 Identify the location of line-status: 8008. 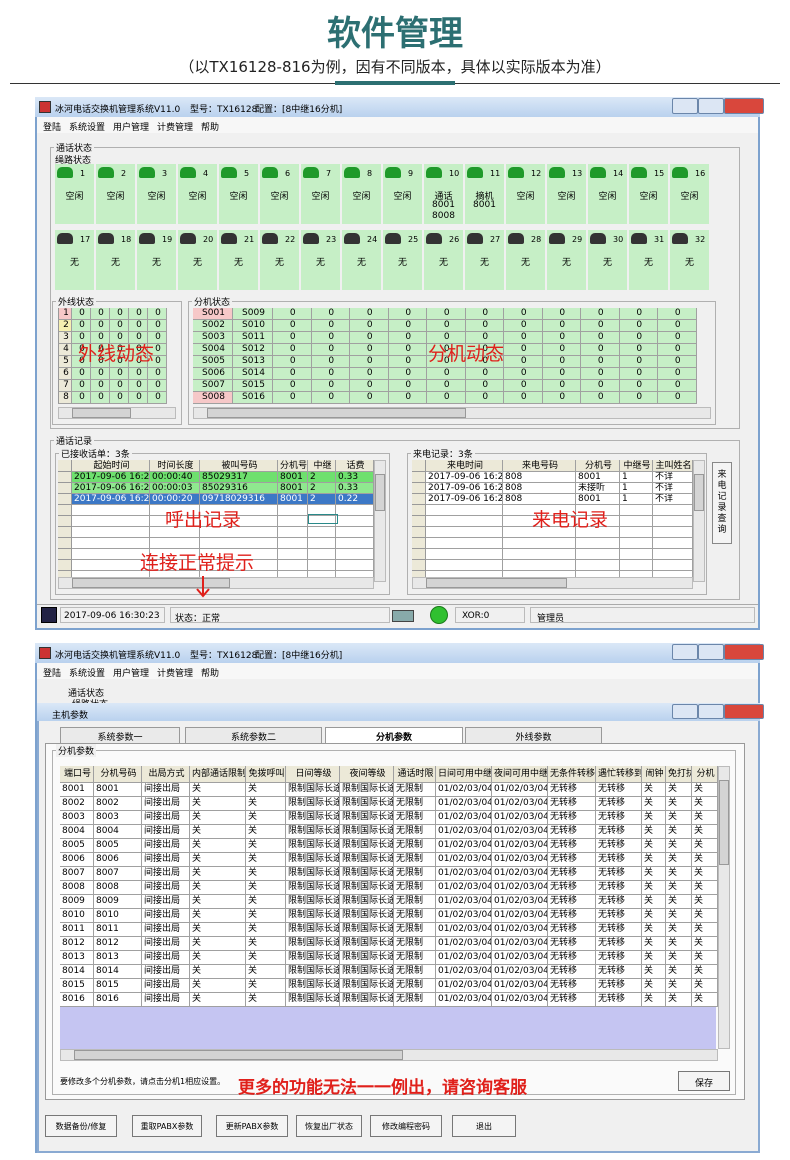
(443, 216).